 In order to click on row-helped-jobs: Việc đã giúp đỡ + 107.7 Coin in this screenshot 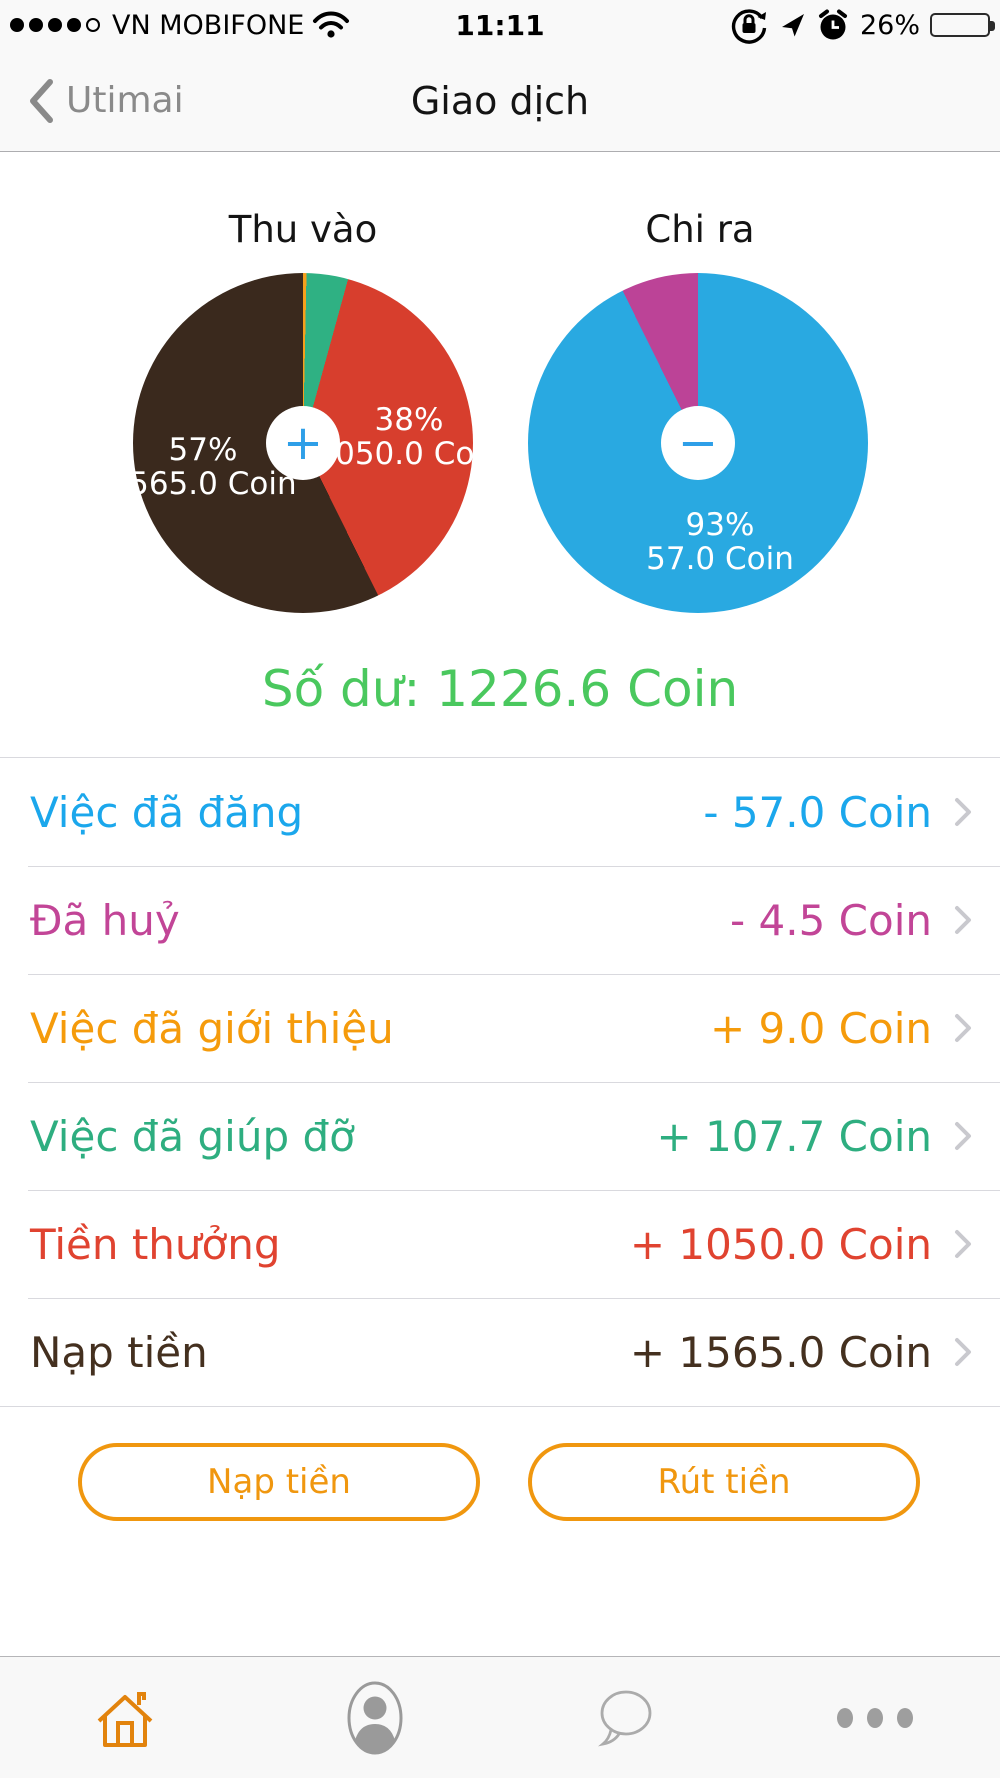, I will do `click(500, 1136)`.